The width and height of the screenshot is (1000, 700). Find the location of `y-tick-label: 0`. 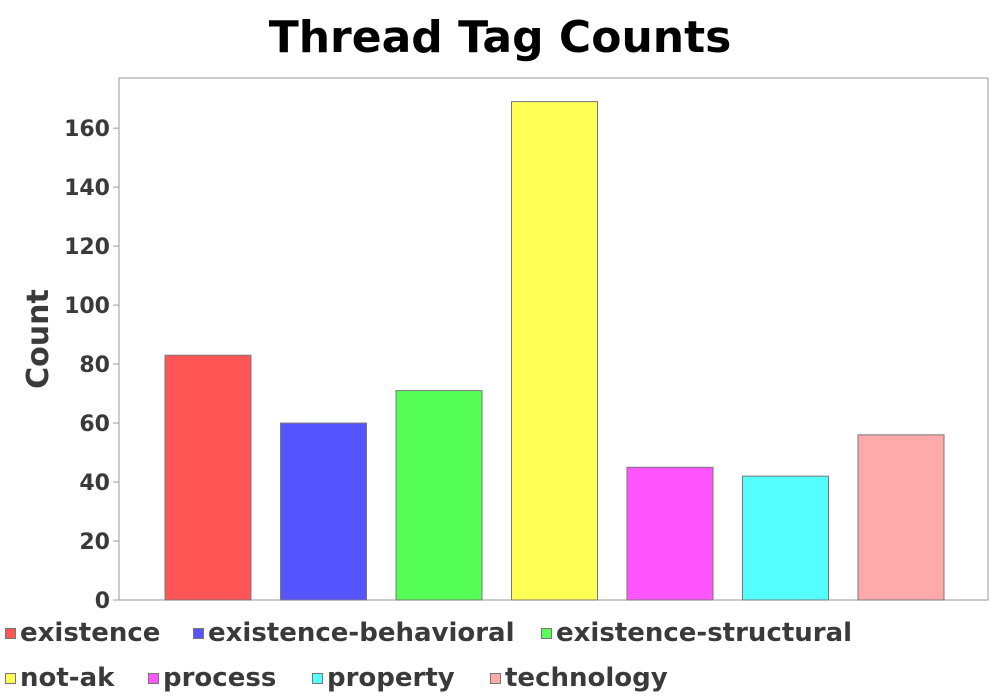

y-tick-label: 0 is located at coordinates (102, 599).